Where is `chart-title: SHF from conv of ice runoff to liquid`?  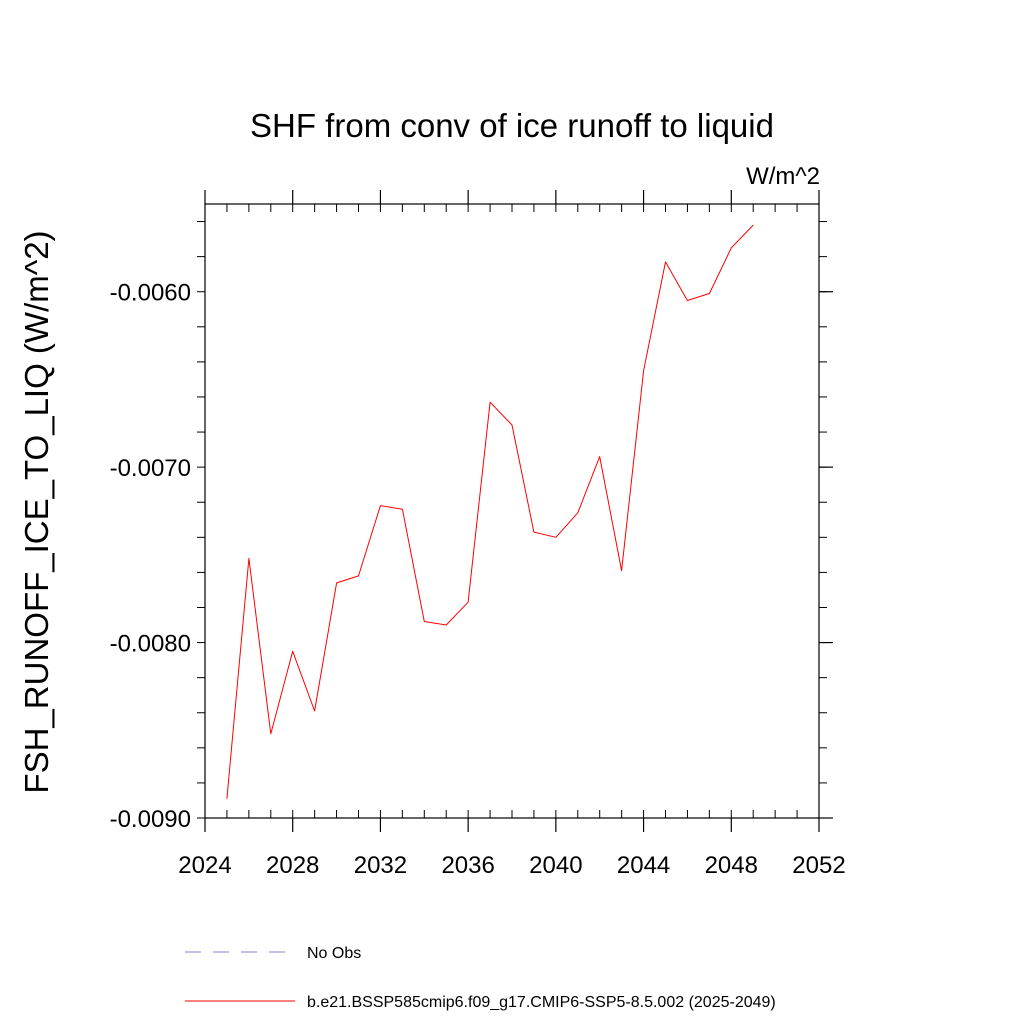 chart-title: SHF from conv of ice runoff to liquid is located at coordinates (512, 125).